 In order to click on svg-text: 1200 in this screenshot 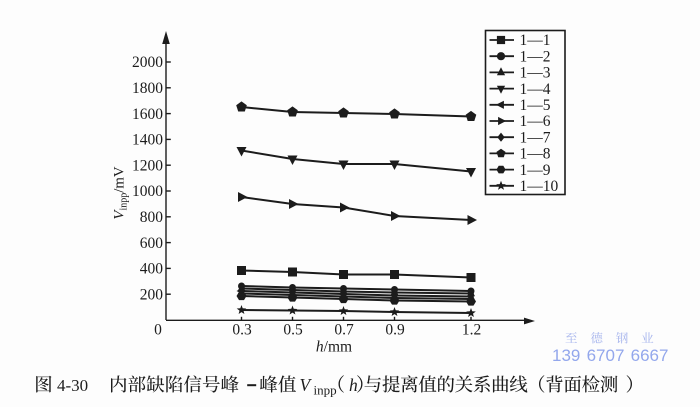, I will do `click(147, 165)`.